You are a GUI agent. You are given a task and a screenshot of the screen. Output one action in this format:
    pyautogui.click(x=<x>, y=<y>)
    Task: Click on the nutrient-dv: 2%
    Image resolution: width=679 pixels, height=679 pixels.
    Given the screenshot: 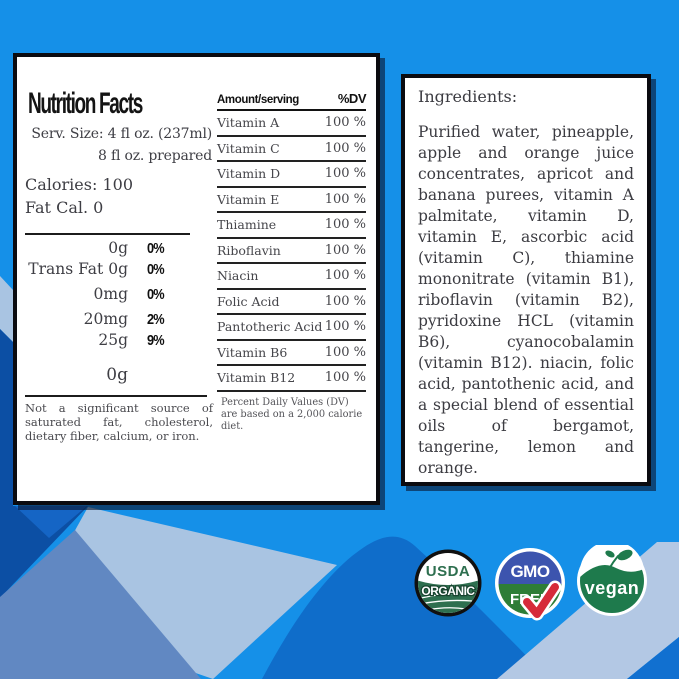 What is the action you would take?
    pyautogui.click(x=156, y=319)
    